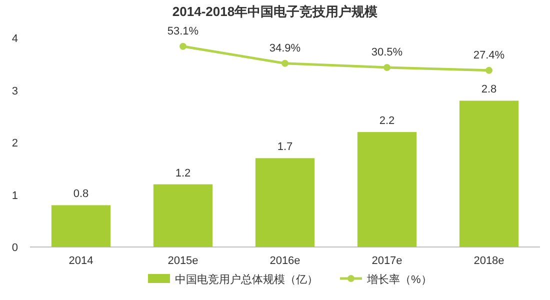 This screenshot has width=550, height=300. Describe the element at coordinates (81, 194) in the screenshot. I see `data-label: 0.8` at that location.